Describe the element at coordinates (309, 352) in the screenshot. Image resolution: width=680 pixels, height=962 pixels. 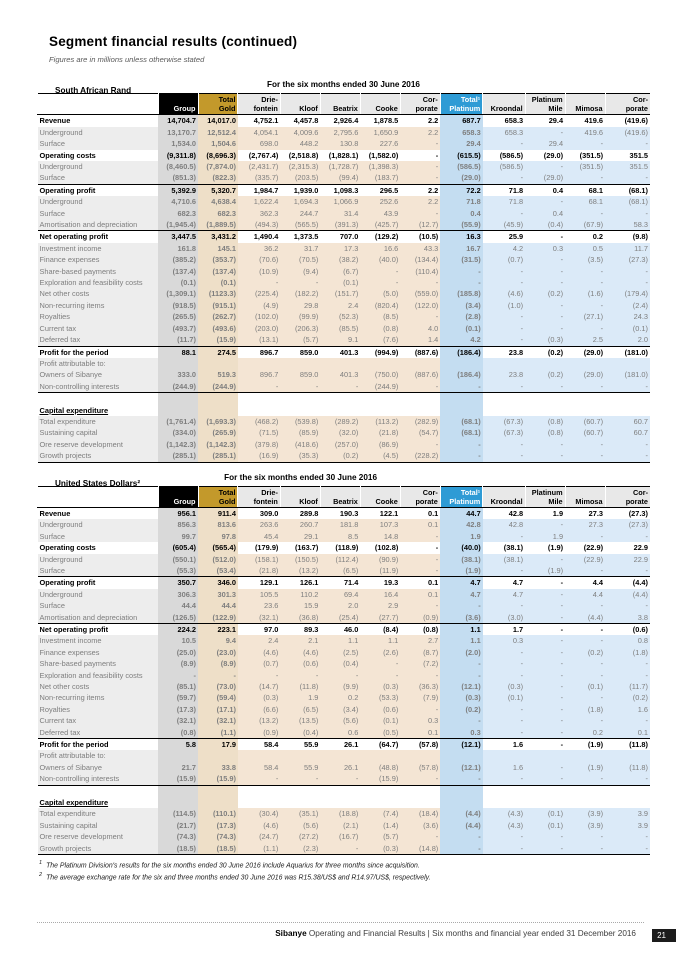
I see `cell: 859.0` at that location.